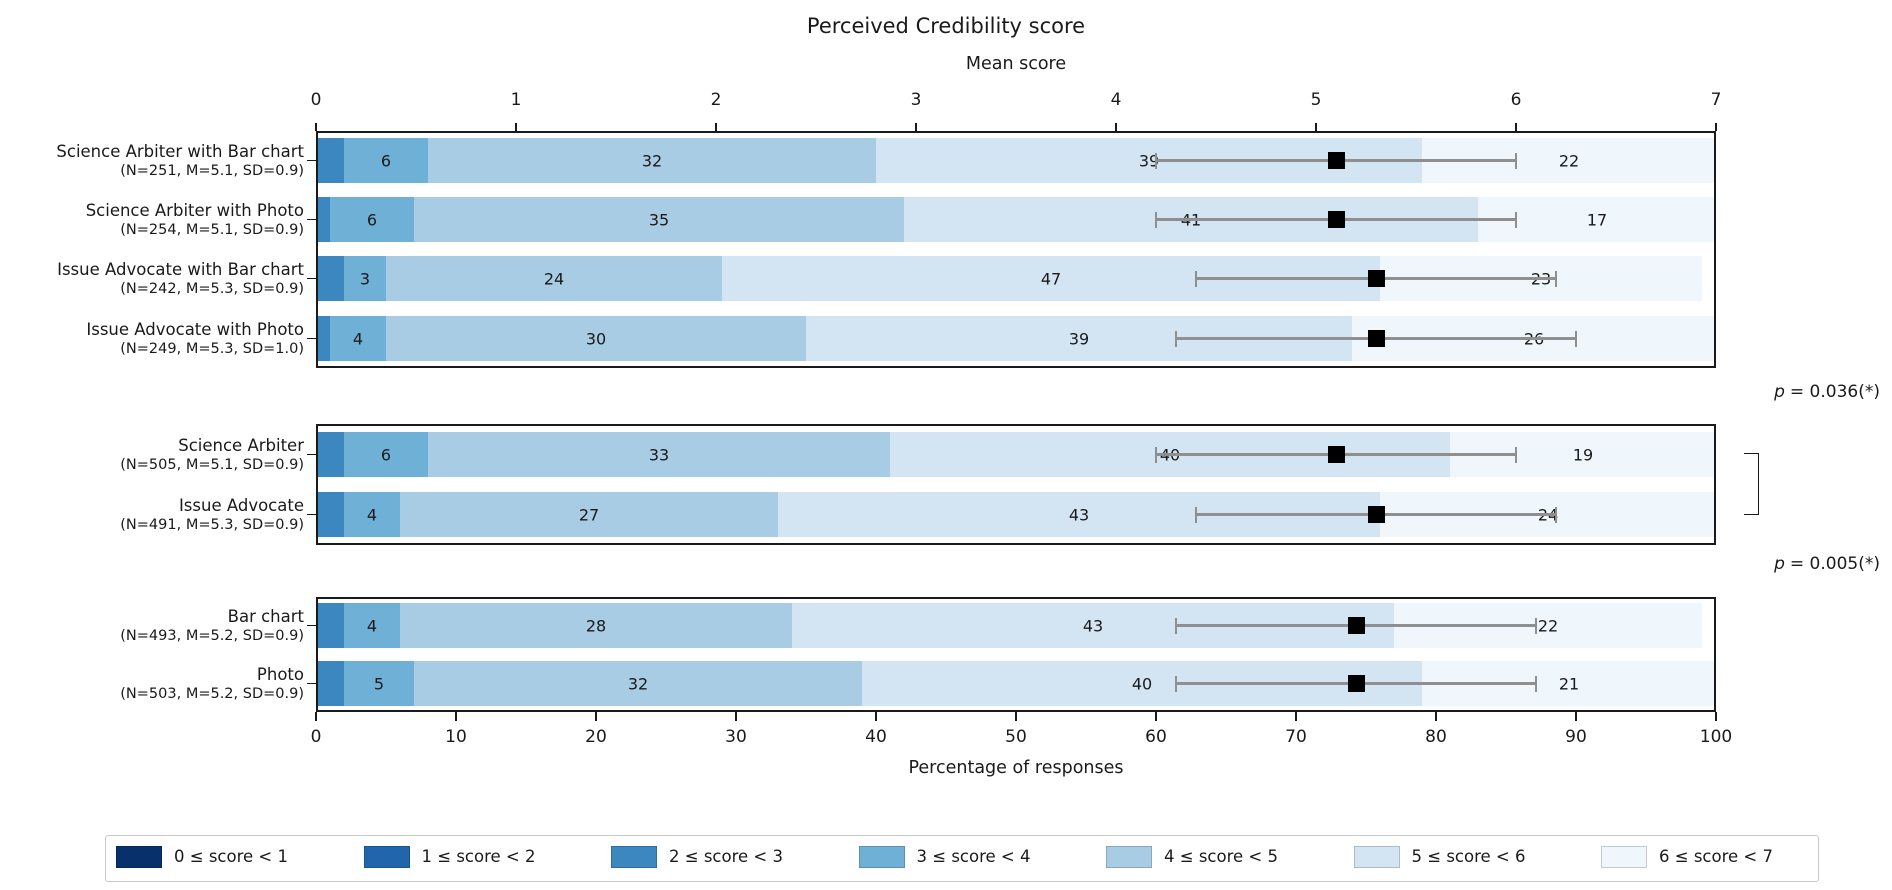 This screenshot has width=1892, height=890. What do you see at coordinates (195, 329) in the screenshot?
I see `row-label-main: Issue Advocate with Photo` at bounding box center [195, 329].